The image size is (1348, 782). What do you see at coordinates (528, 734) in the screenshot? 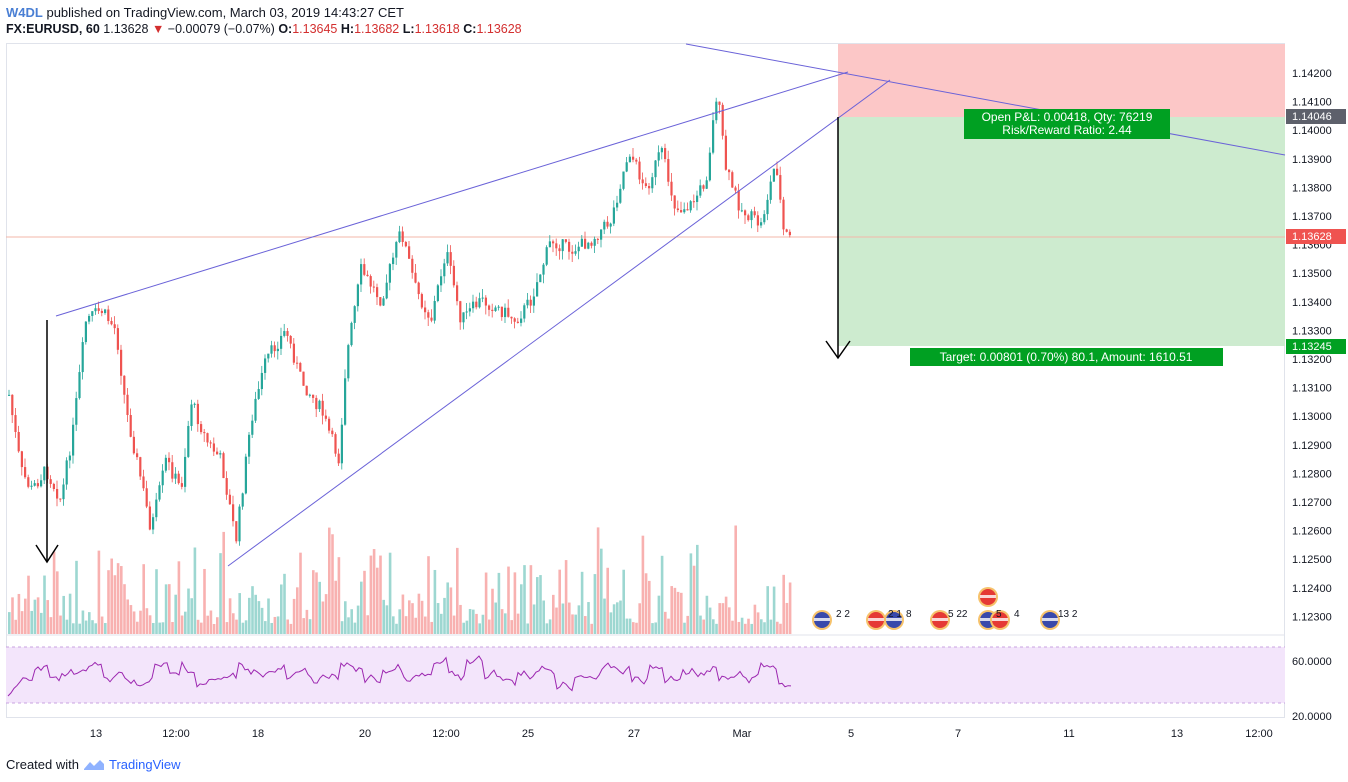
I see `time-label: 25` at bounding box center [528, 734].